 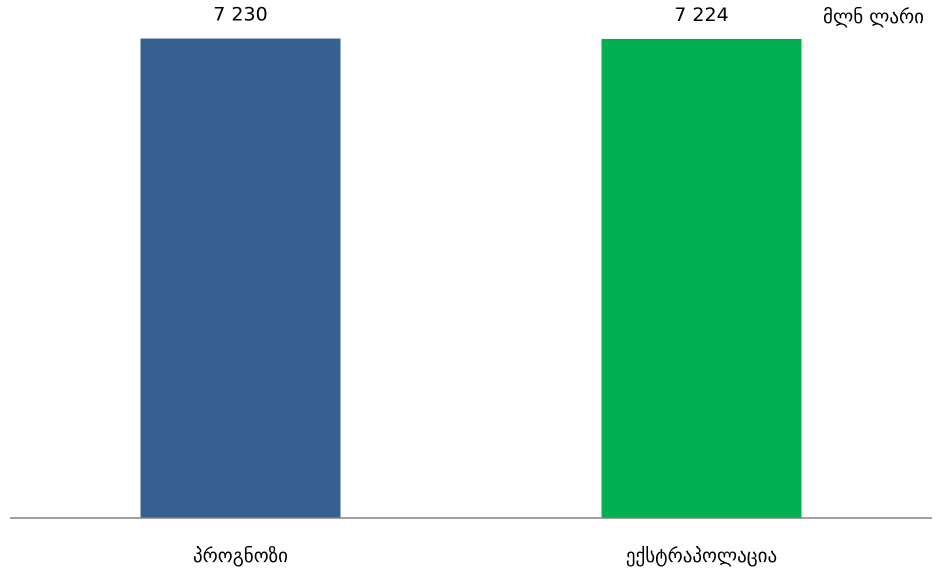 I want to click on unit-label: მლნ ლარი, so click(x=873, y=17).